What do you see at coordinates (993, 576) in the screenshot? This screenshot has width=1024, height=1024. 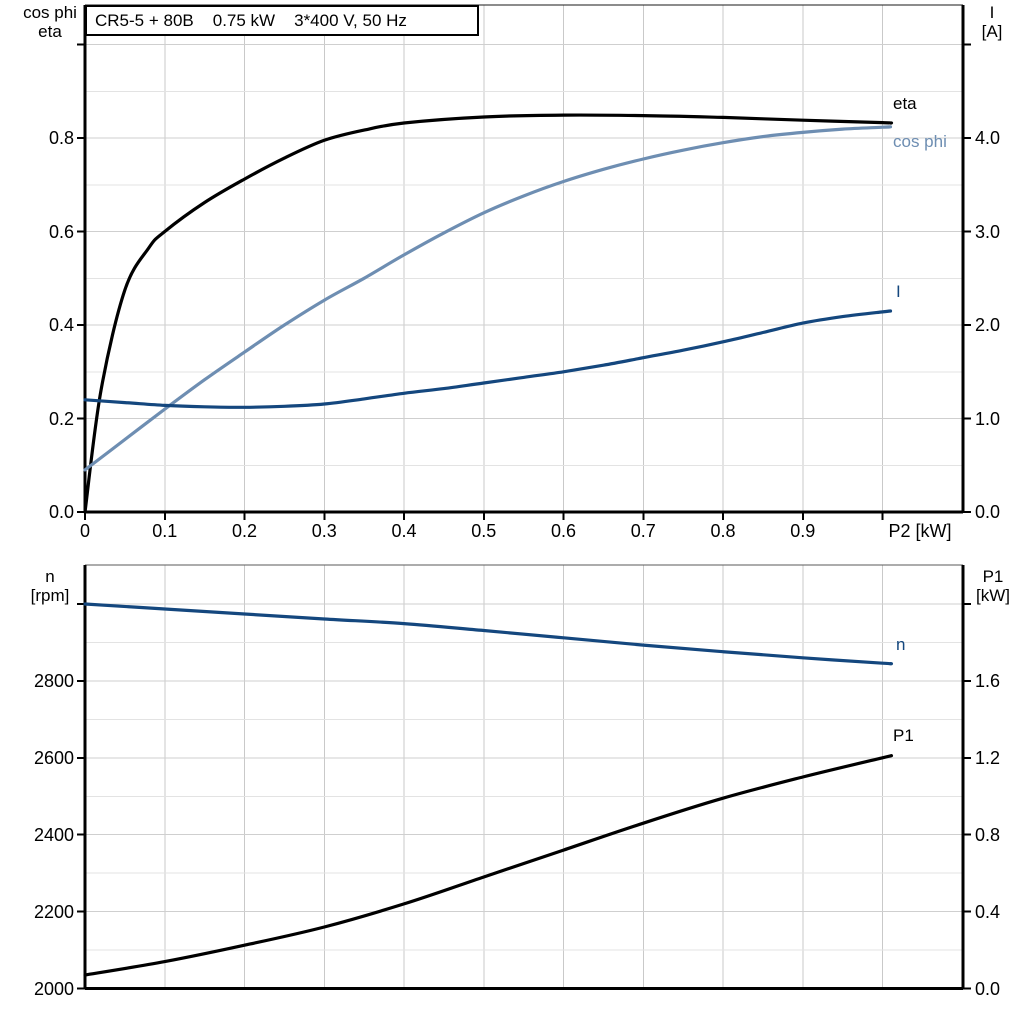 I see `axis-title-p1: P1` at bounding box center [993, 576].